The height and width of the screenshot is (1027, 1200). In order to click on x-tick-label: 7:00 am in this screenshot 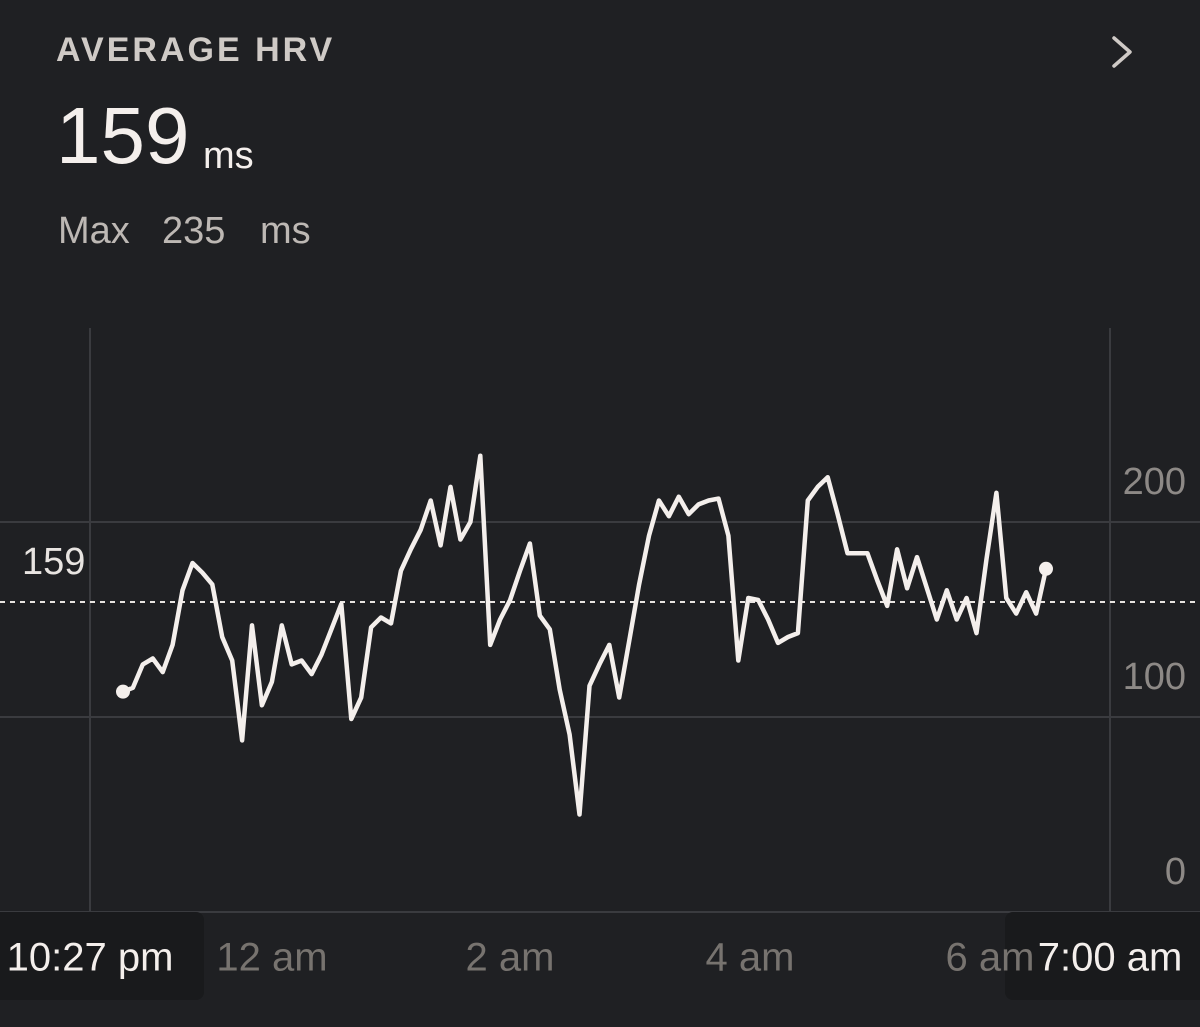, I will do `click(1110, 958)`.